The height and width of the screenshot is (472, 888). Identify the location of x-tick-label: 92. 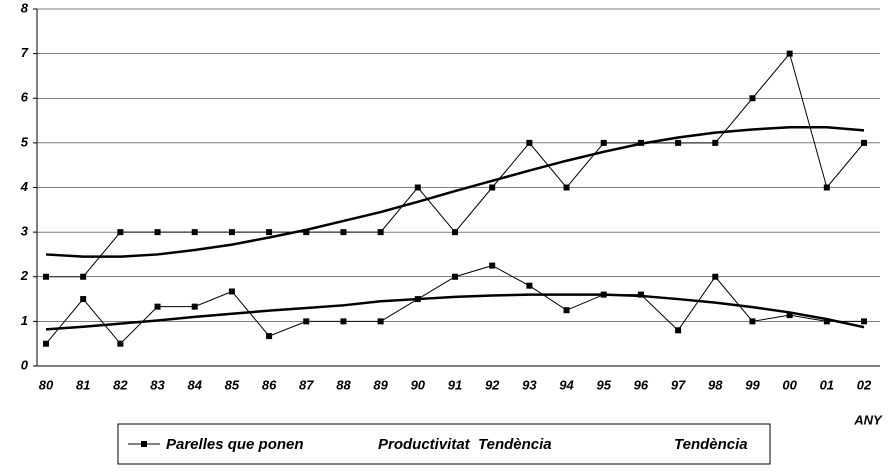
(492, 384).